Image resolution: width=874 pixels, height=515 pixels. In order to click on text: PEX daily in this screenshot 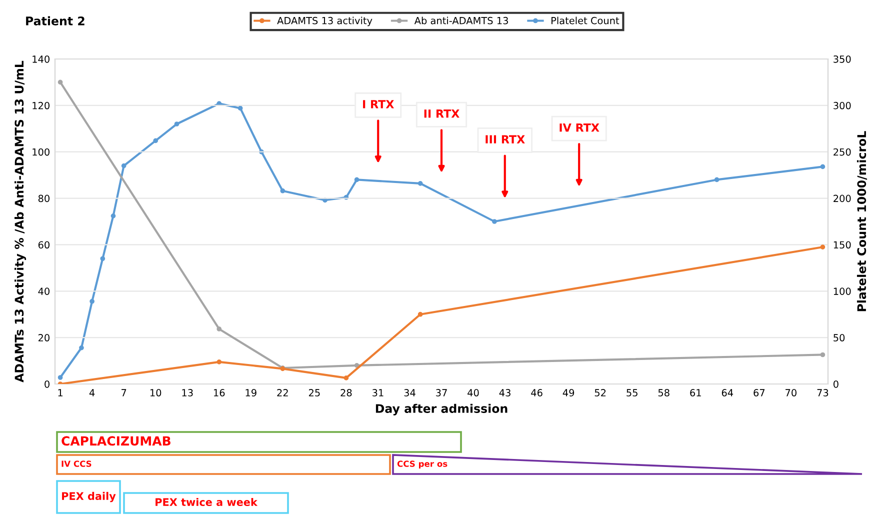, I will do `click(89, 497)`.